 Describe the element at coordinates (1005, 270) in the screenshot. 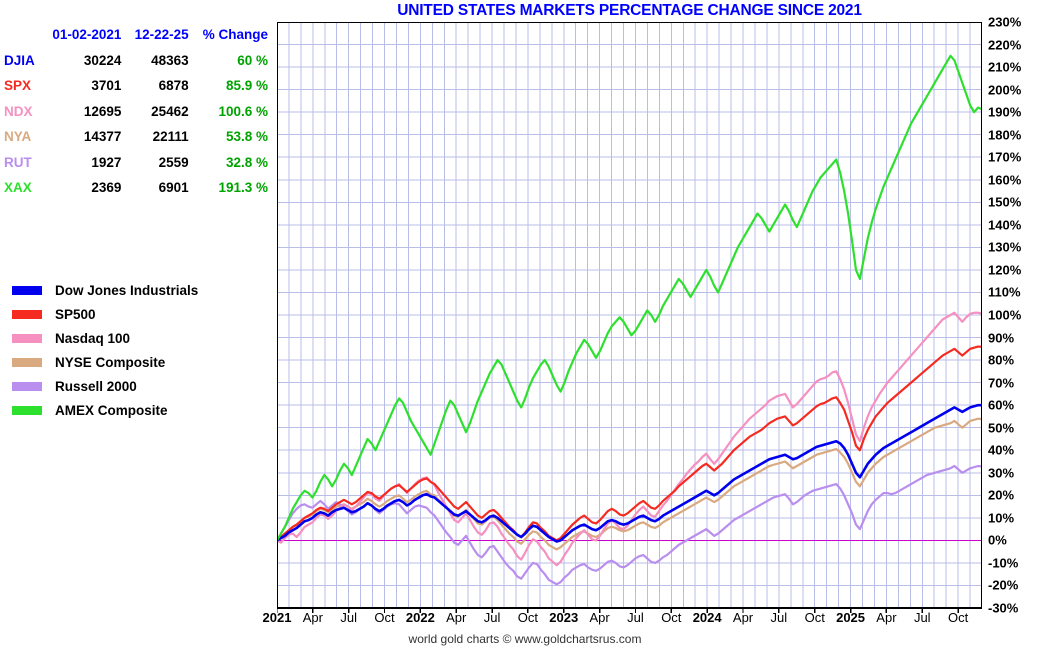

I see `y-tick-label: 120%` at that location.